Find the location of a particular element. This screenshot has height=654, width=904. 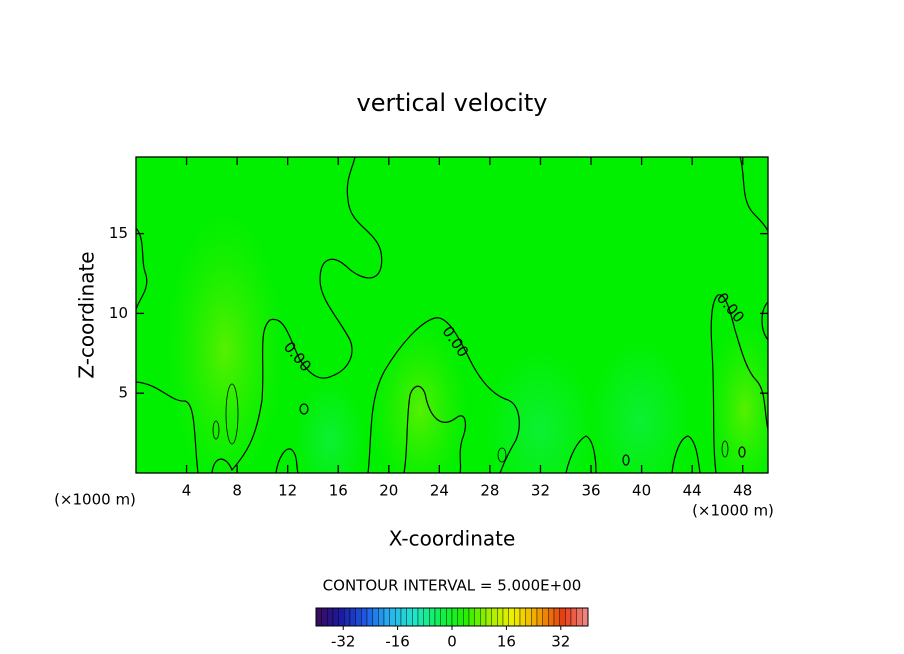

x-tick-label: 44 is located at coordinates (692, 491).